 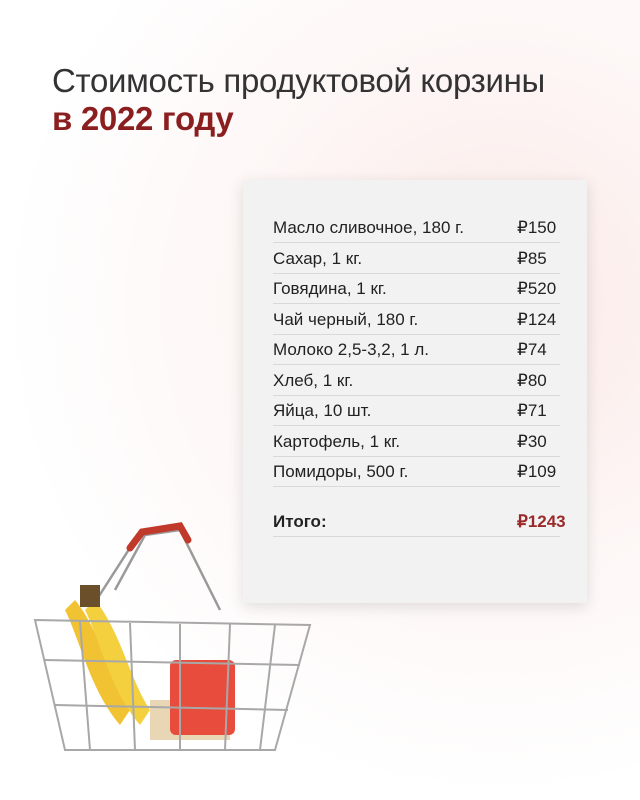 What do you see at coordinates (416, 413) in the screenshot?
I see `price-row: Яйца, 10 шт. ₽71` at bounding box center [416, 413].